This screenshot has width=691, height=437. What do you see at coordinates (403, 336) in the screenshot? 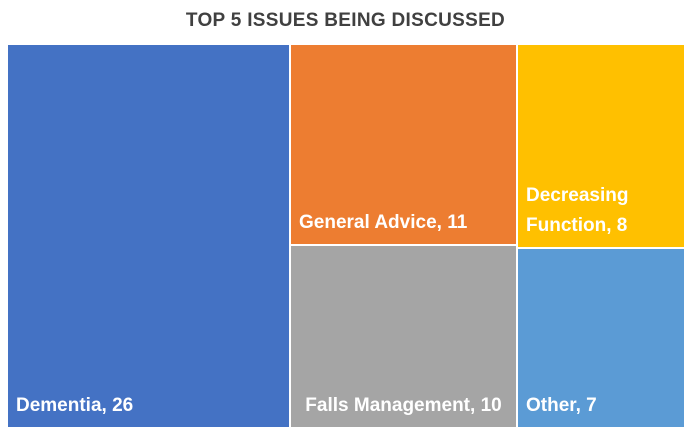
I see `tile-falls-management: Falls Management, 10` at bounding box center [403, 336].